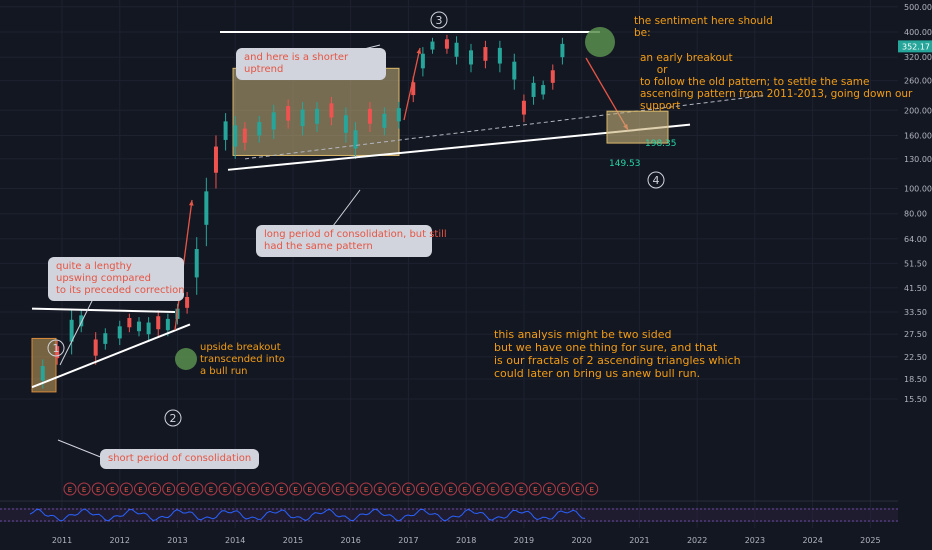  I want to click on note-sentiment: the sentiment here should be:, so click(703, 27).